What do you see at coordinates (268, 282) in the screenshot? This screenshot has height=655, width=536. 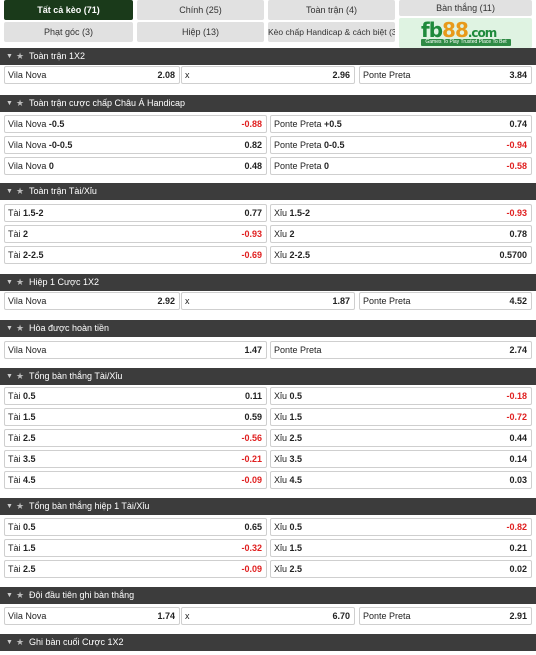 I see `market-header: ▼ ★ Hiệp 1 Cược 1X2` at bounding box center [268, 282].